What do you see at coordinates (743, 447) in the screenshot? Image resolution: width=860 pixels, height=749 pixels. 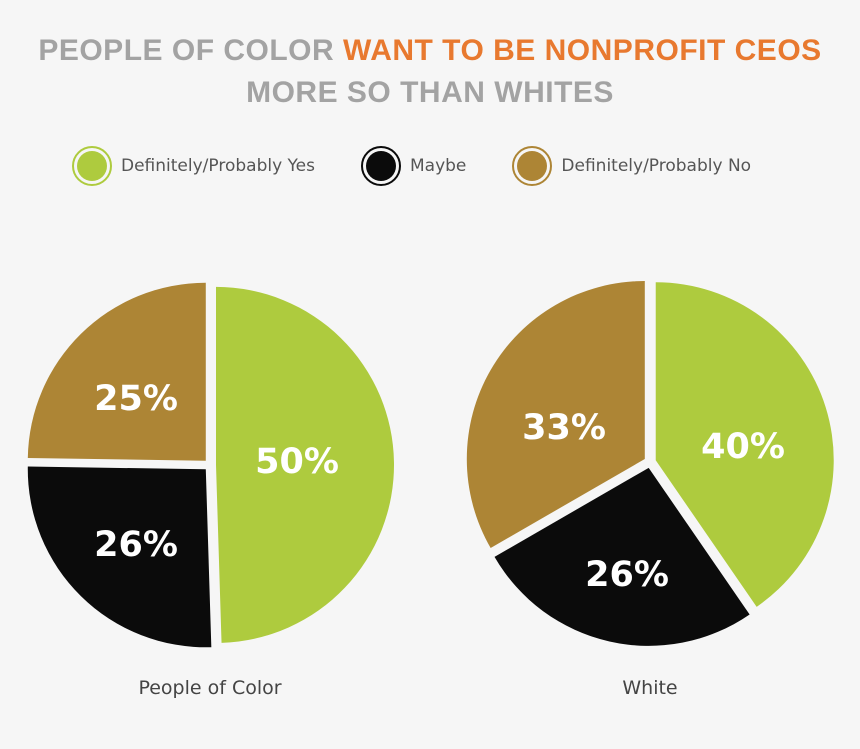 I see `slice-label-white-definitely-probably-yes: 40%` at bounding box center [743, 447].